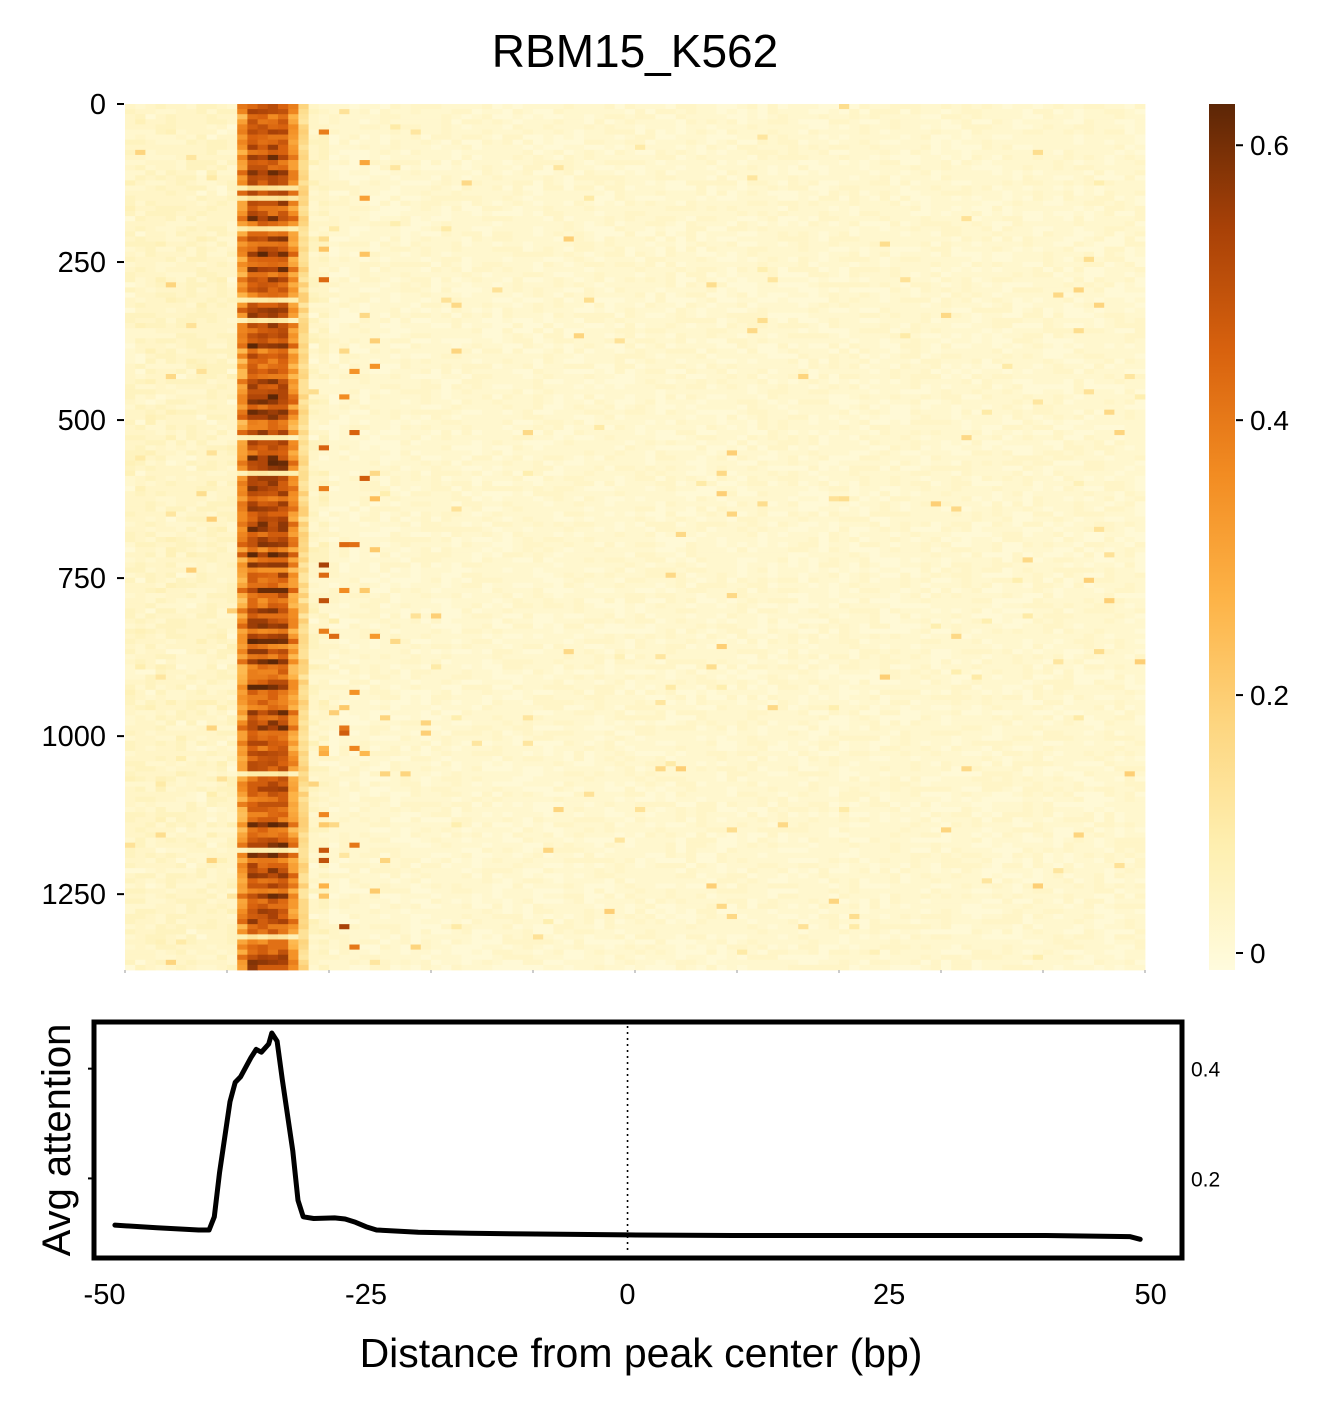  I want to click on heatmap-cell-run-1979, so click(171, 259).